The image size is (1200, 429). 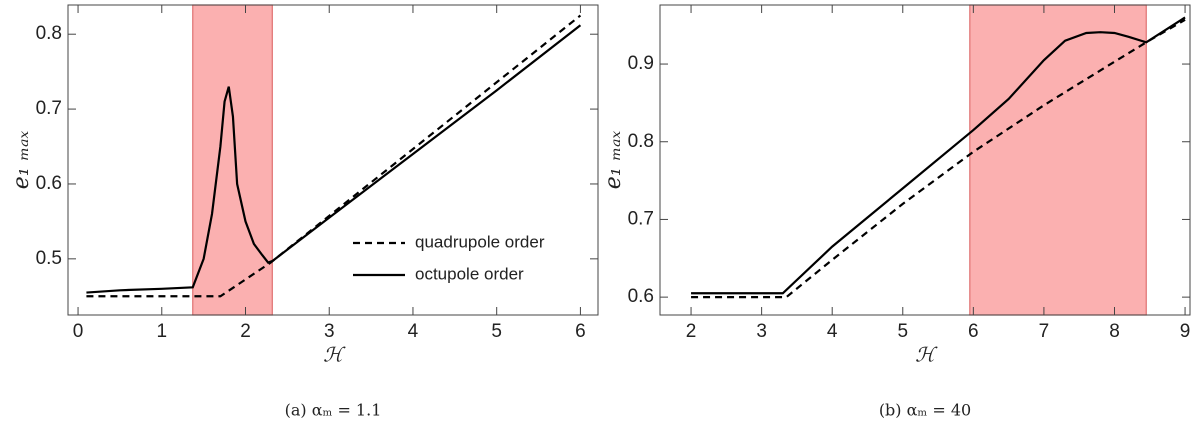 What do you see at coordinates (469, 273) in the screenshot?
I see `legend-label: octupole order` at bounding box center [469, 273].